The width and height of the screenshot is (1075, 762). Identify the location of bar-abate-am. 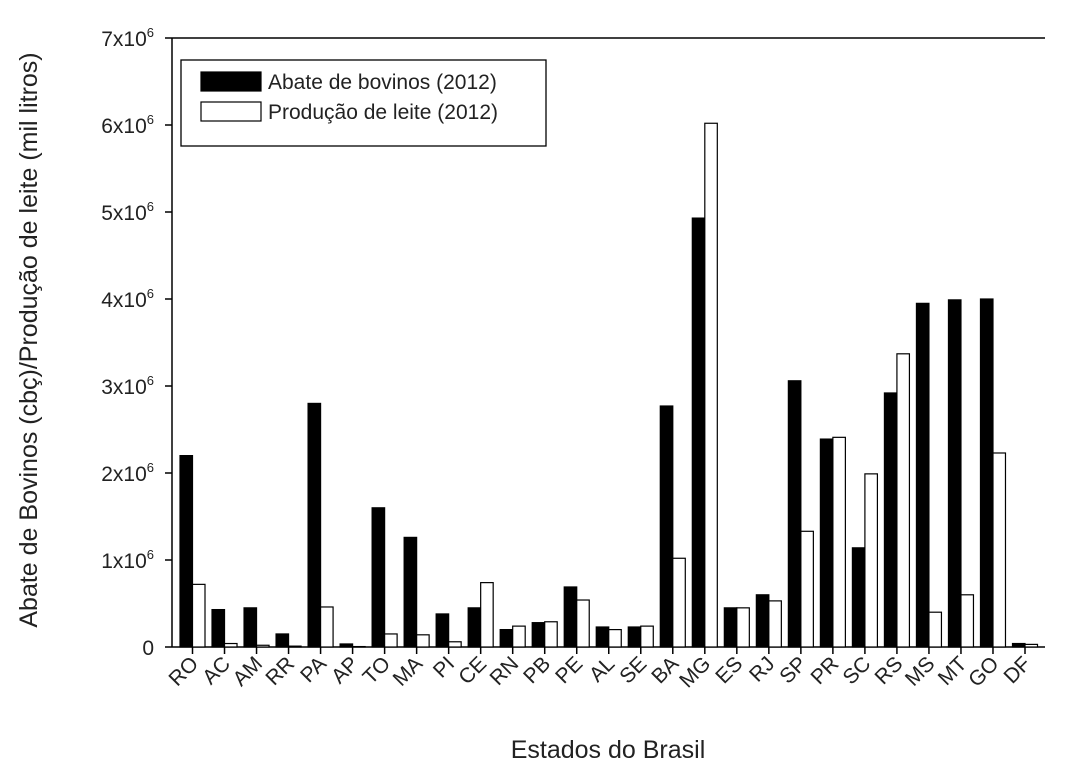
(250, 627).